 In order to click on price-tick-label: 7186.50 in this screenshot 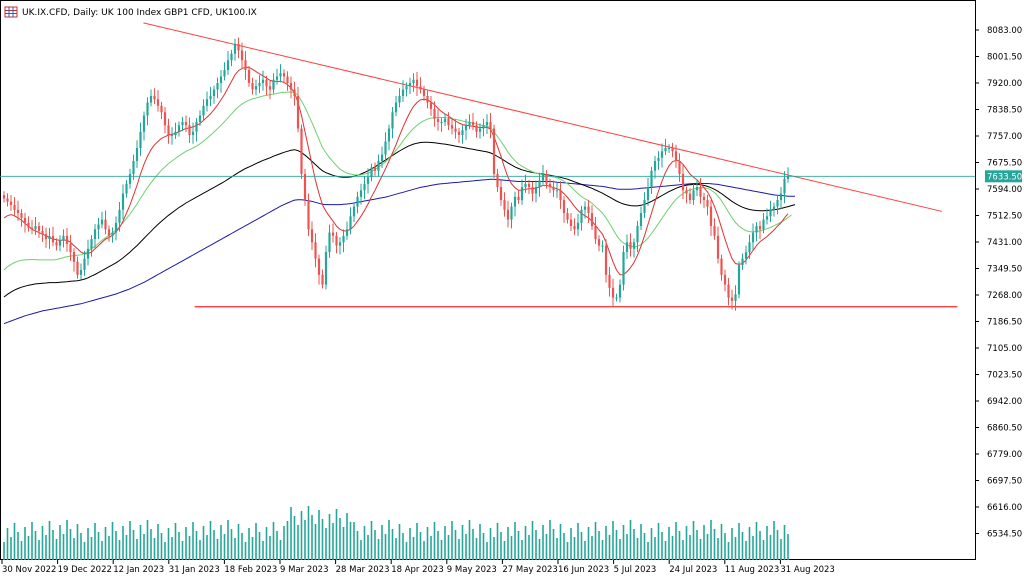, I will do `click(1004, 323)`.